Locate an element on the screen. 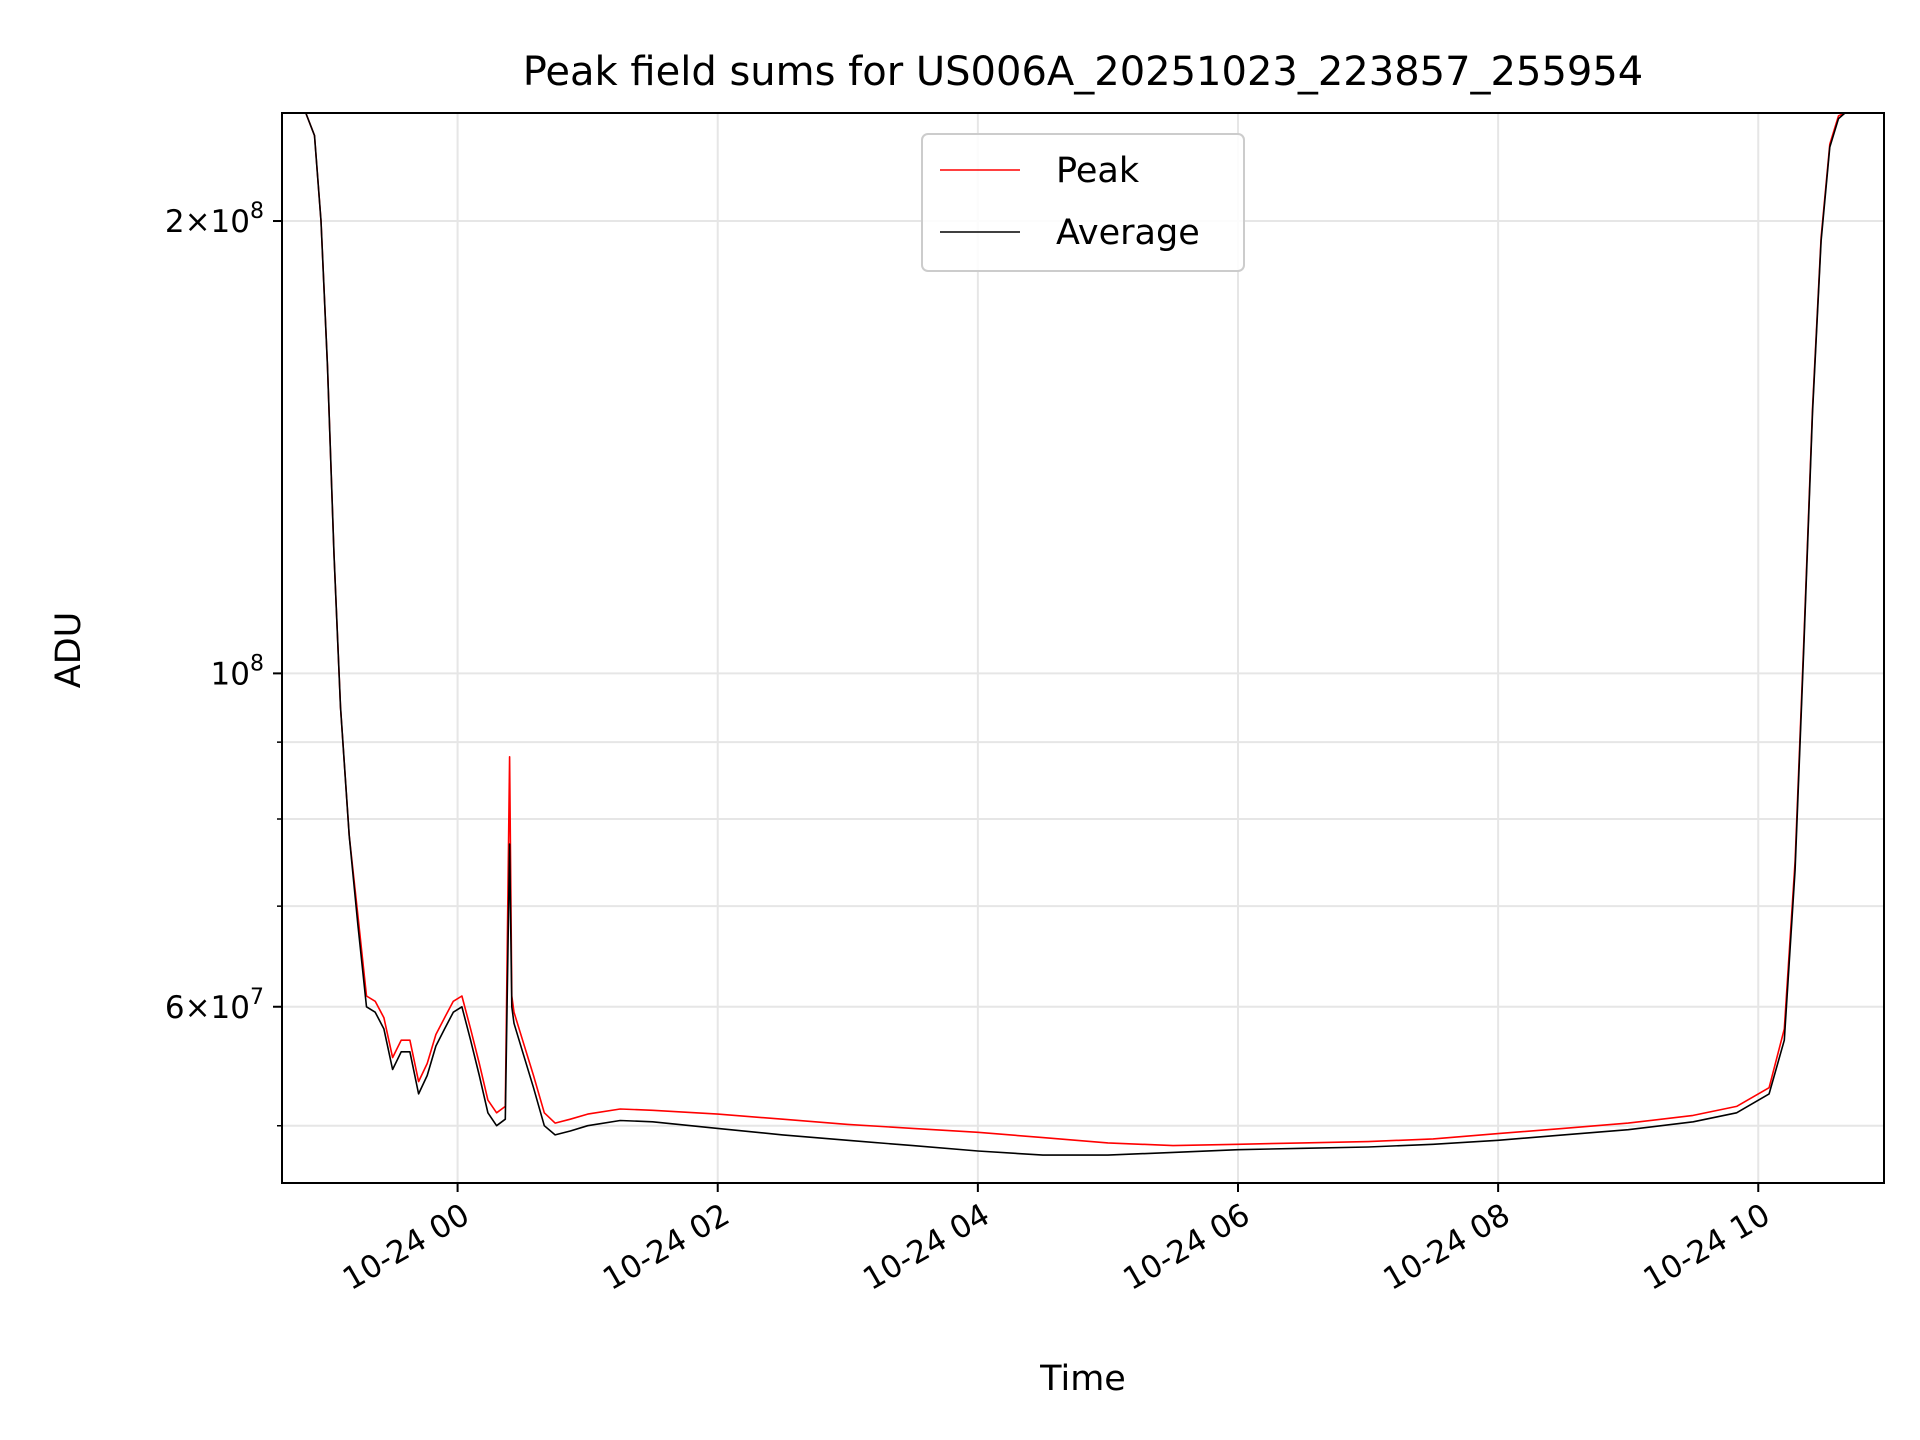 This screenshot has height=1440, width=1920. y-axis-label: ADU is located at coordinates (69, 650).